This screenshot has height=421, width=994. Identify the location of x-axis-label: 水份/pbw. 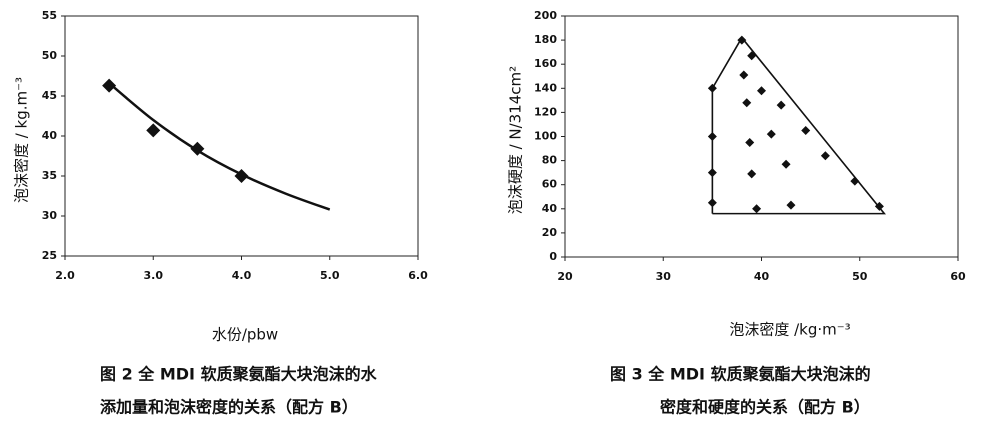
(245, 335).